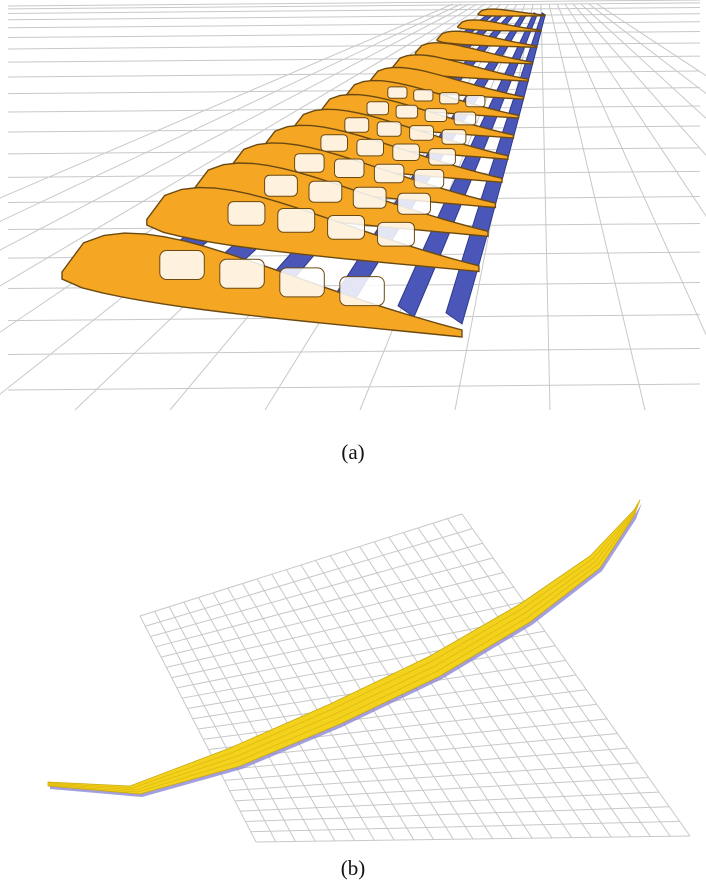  I want to click on panel-a-caption: (a), so click(353, 452).